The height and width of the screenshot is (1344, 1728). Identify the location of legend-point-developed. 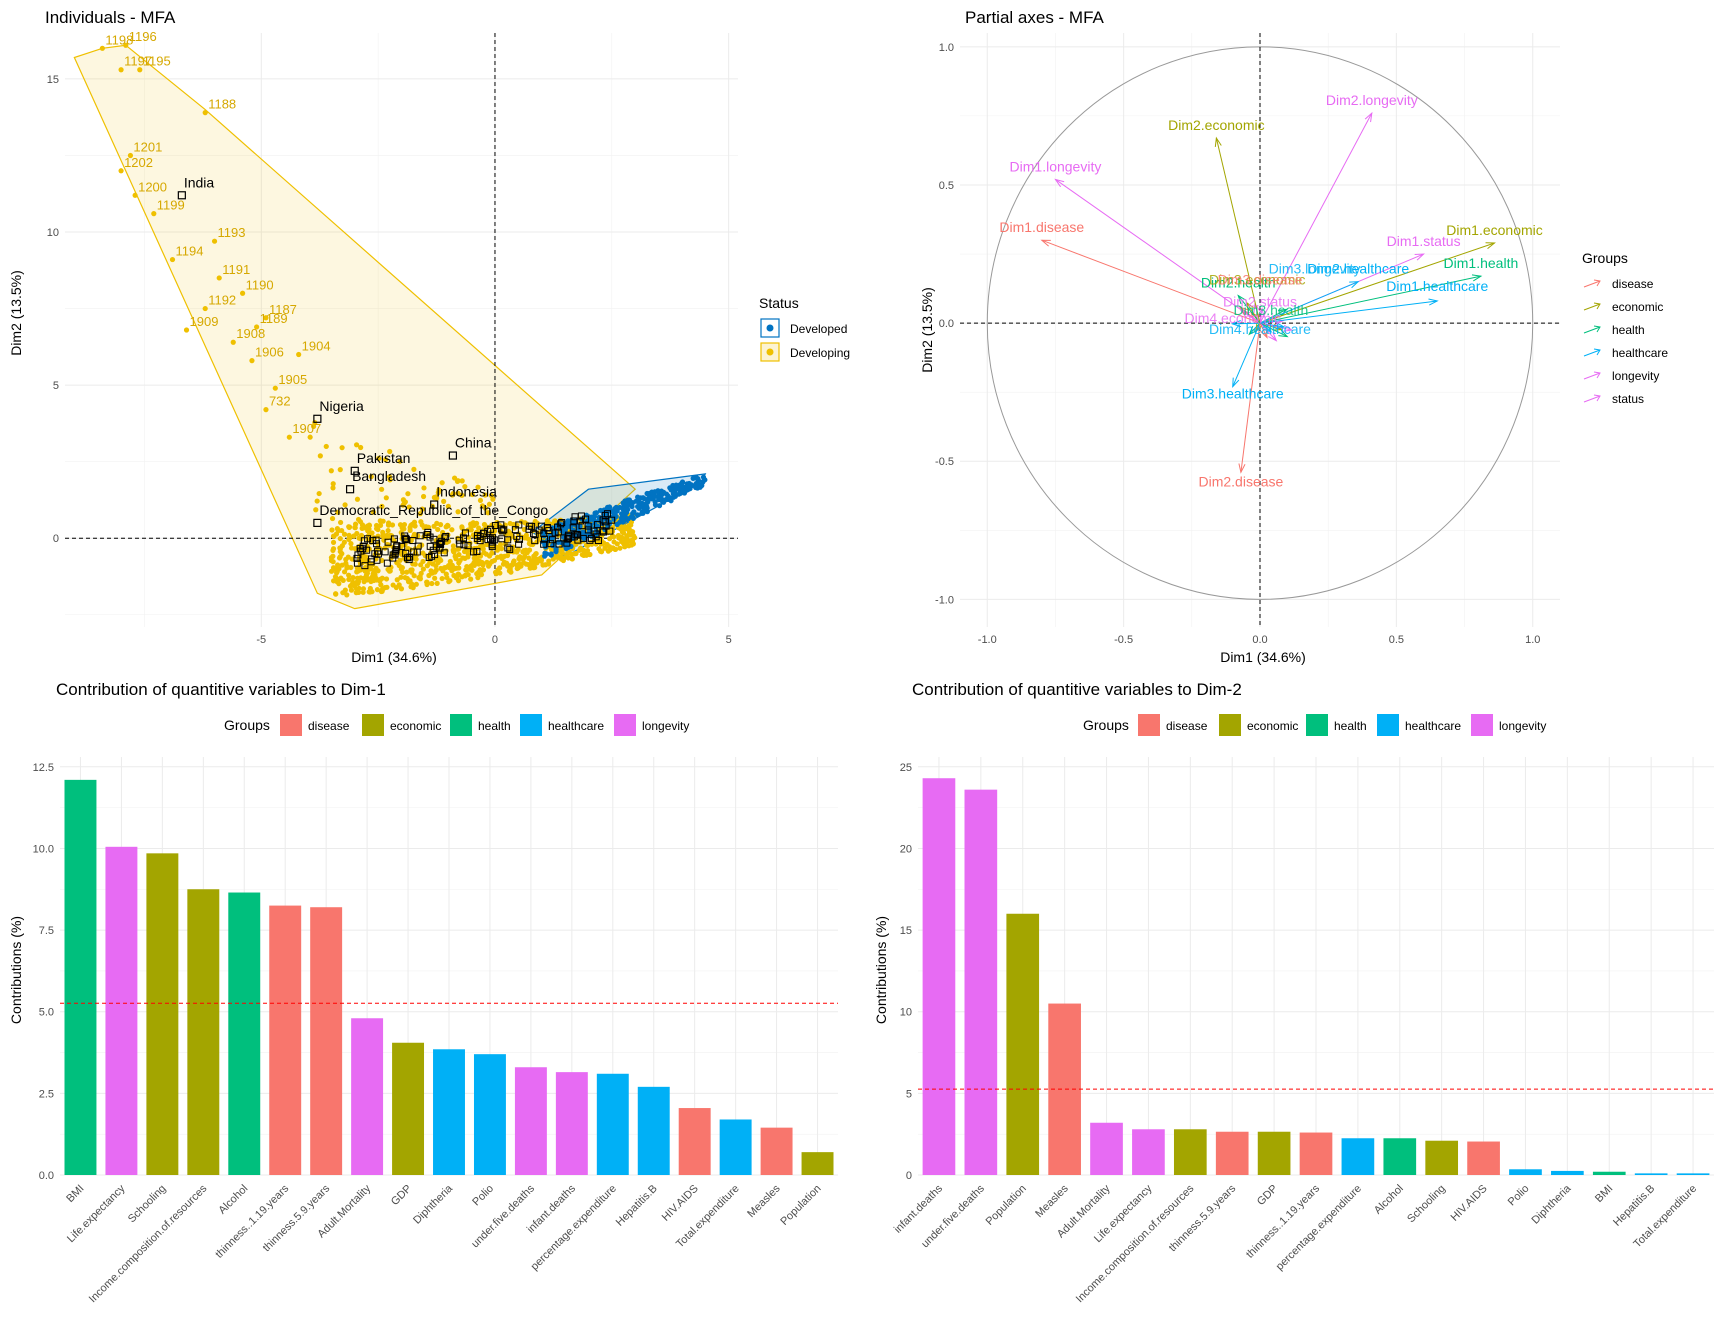
(770, 328).